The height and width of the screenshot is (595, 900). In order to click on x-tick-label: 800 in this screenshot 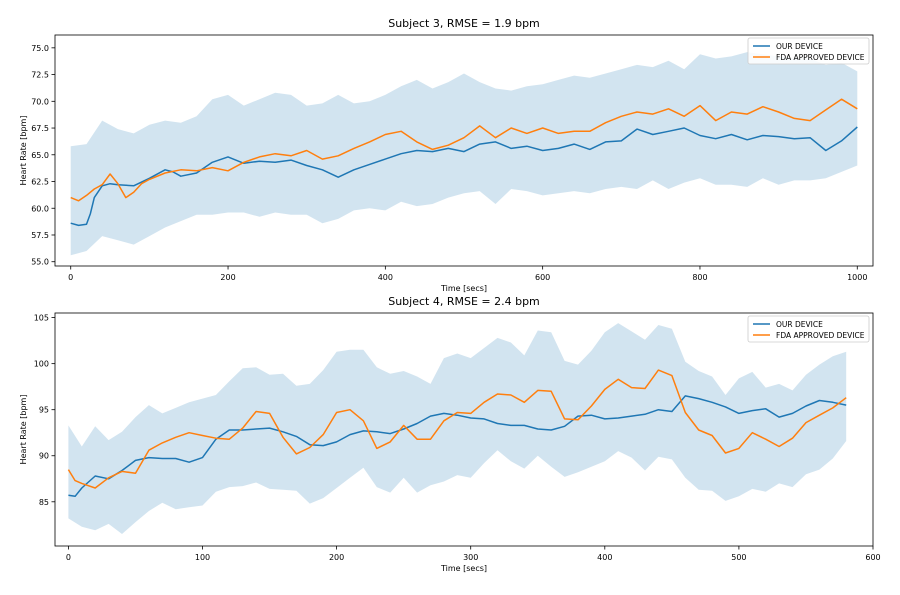, I will do `click(699, 277)`.